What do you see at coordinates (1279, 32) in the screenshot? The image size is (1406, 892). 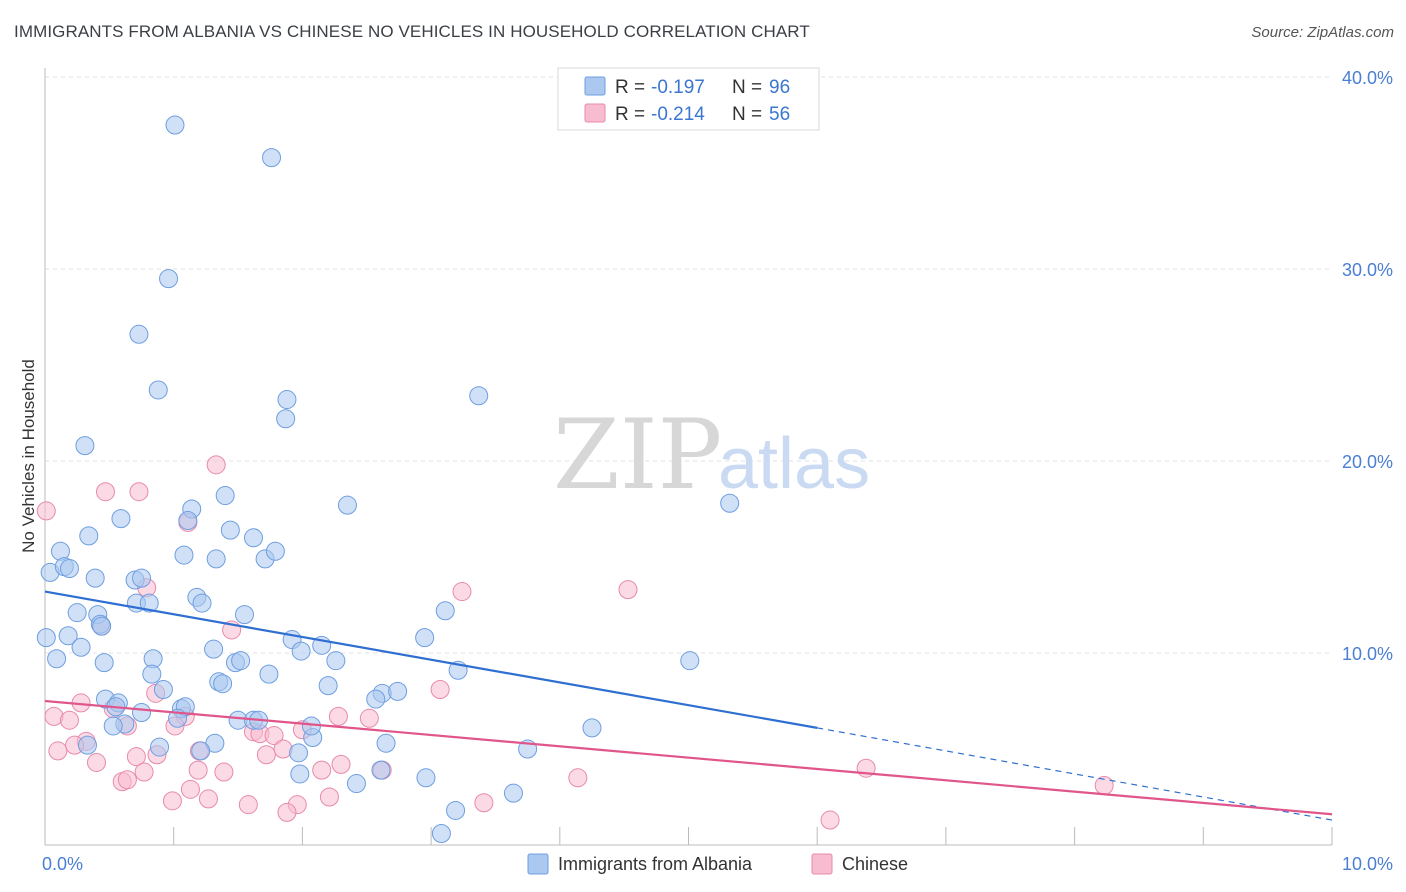 I see `source-prefix: Source:` at bounding box center [1279, 32].